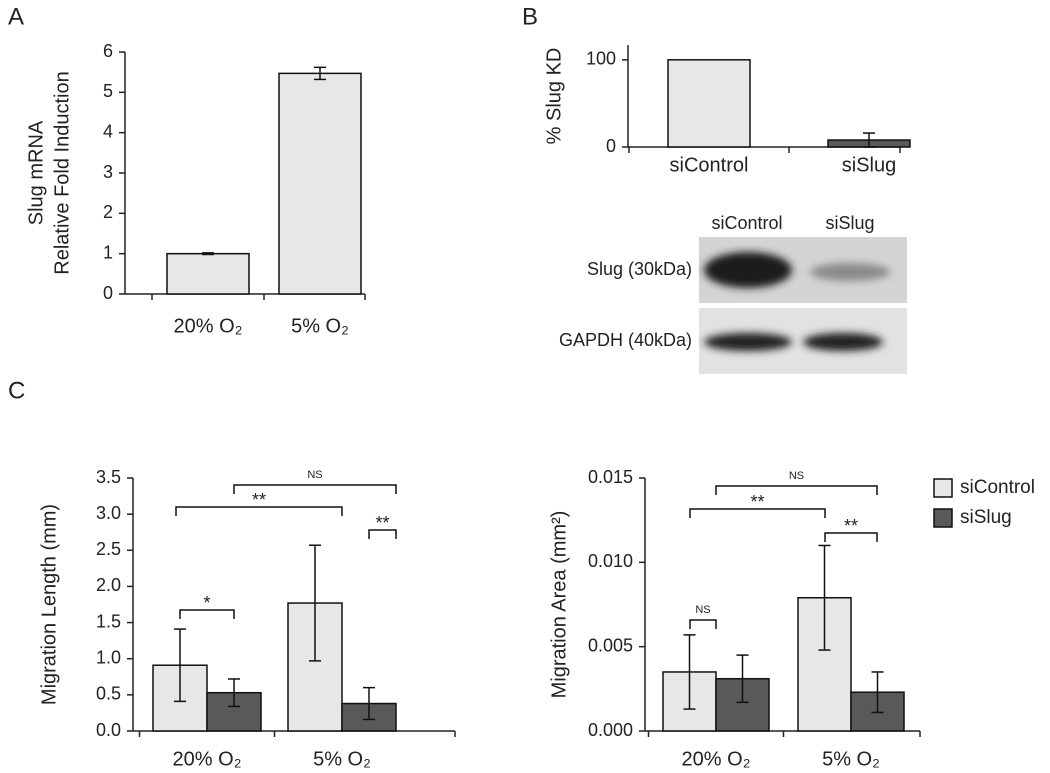  I want to click on row-label: Slug (30kDa), so click(639, 269).